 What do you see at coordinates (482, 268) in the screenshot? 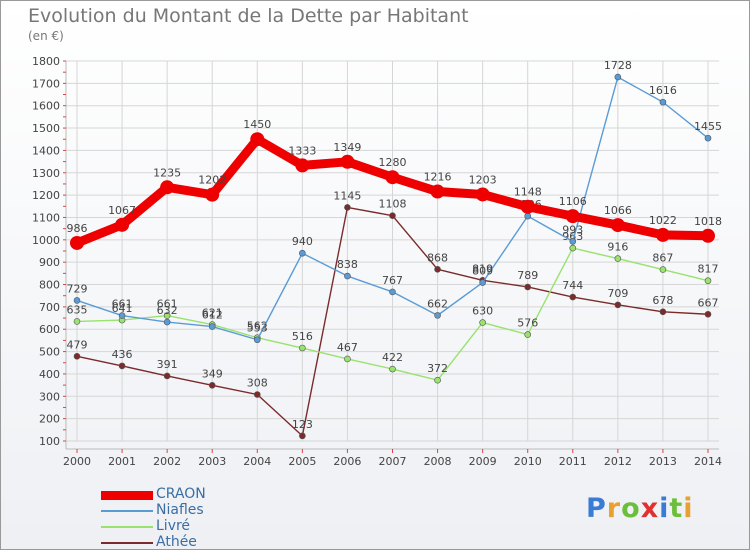
I see `data-label: 819` at bounding box center [482, 268].